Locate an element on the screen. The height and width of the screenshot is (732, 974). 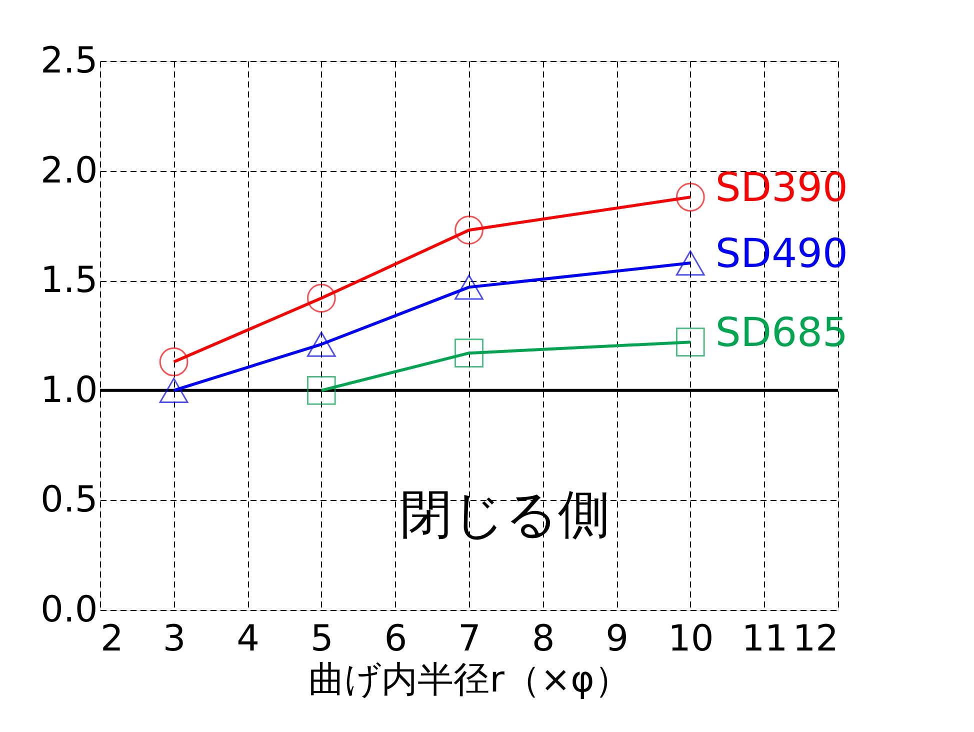
y-tick-label: 1.5 is located at coordinates (69, 281).